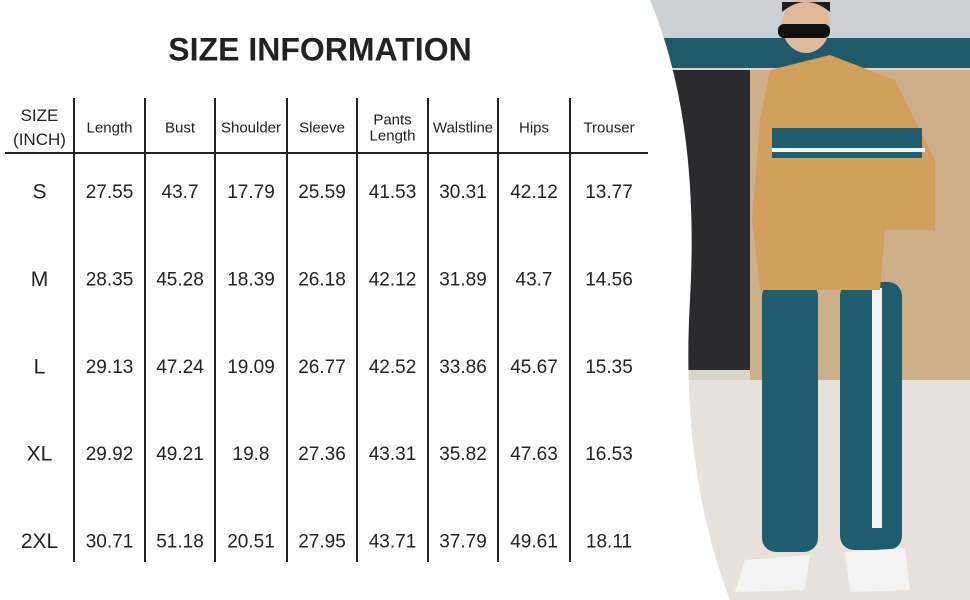 This screenshot has height=600, width=970. What do you see at coordinates (609, 454) in the screenshot?
I see `cell-value: 16.53` at bounding box center [609, 454].